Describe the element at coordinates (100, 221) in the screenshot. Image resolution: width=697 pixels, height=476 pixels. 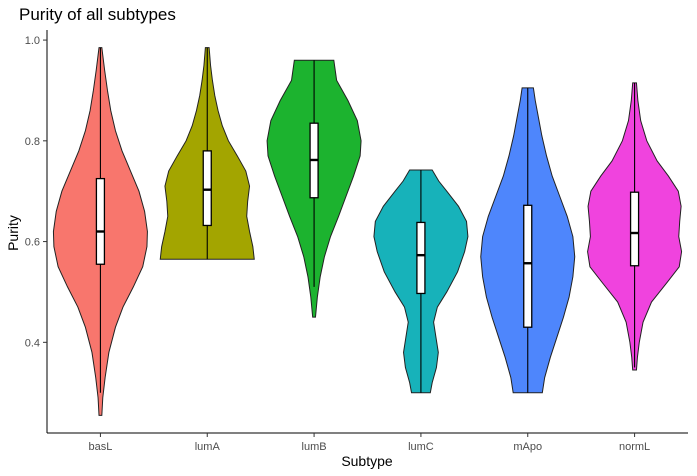
I see `box-basL` at that location.